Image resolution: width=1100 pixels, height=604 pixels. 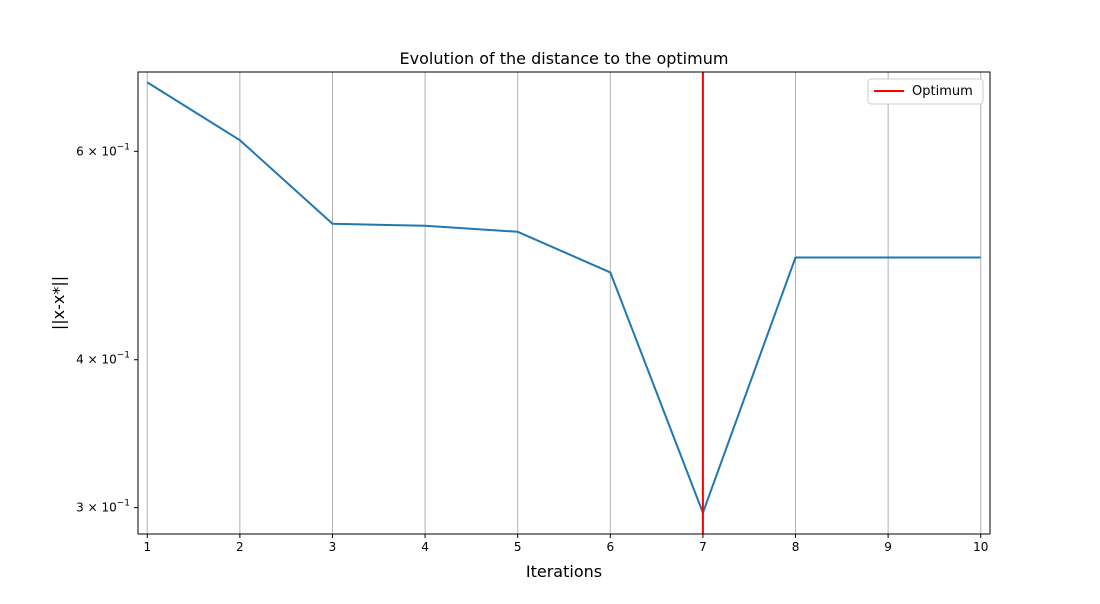 I want to click on x-tick-label: 9, so click(x=888, y=547).